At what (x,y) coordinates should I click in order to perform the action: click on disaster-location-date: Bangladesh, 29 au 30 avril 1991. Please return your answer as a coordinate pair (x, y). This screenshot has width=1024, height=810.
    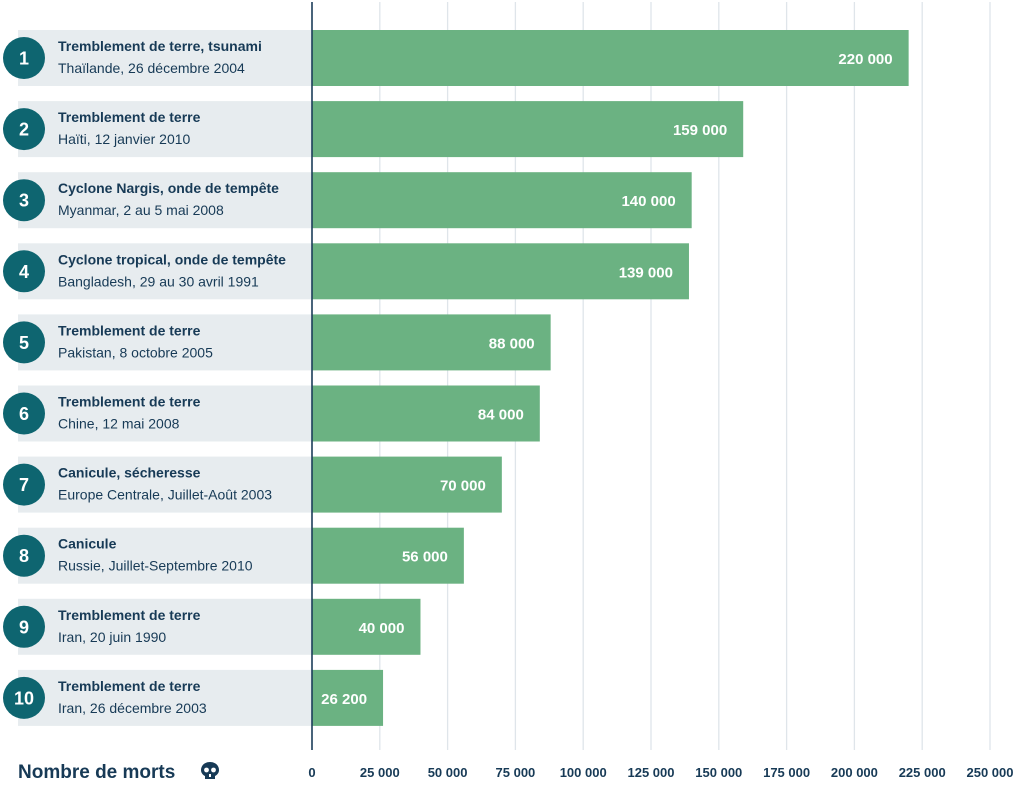
    Looking at the image, I should click on (158, 281).